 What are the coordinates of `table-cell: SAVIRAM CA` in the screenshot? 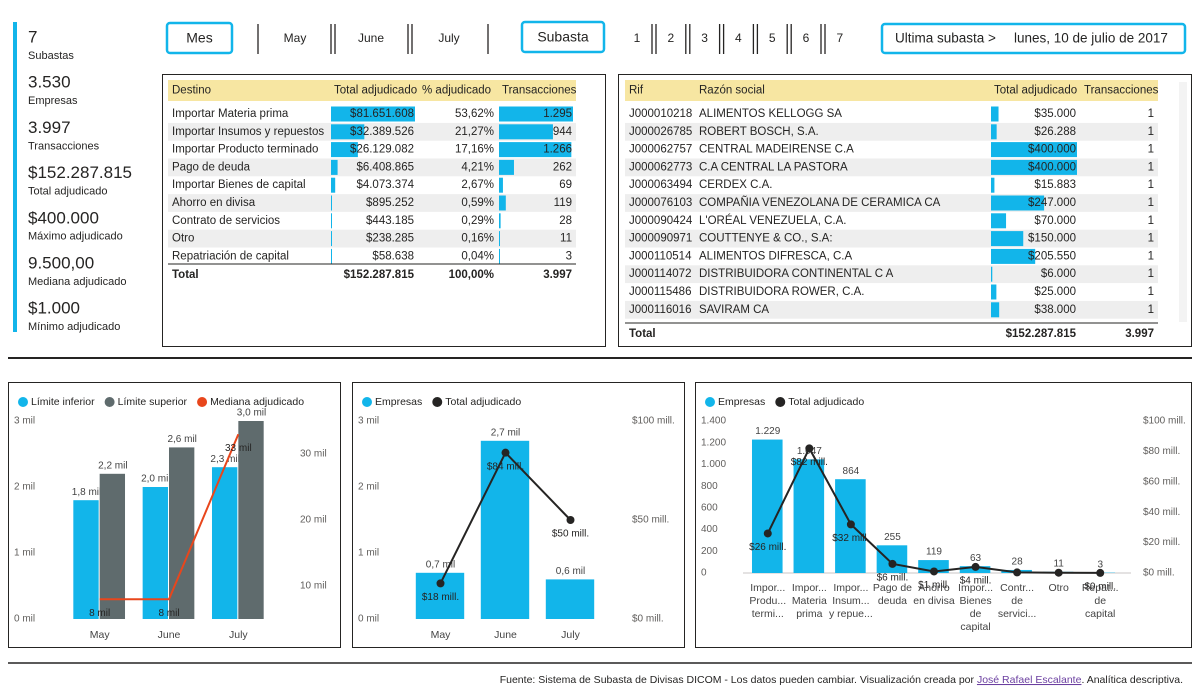 It's located at (734, 310).